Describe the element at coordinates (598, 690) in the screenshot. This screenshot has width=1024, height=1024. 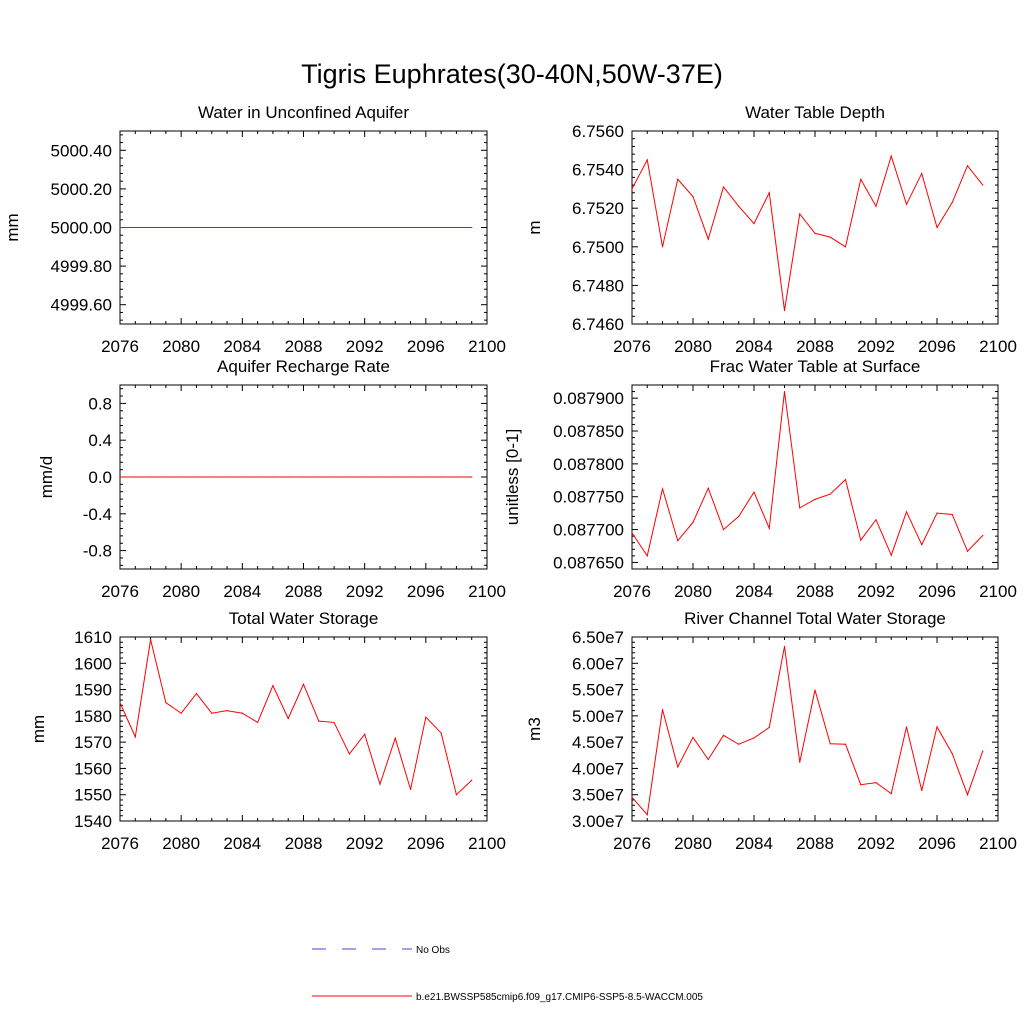
I see `y-tick-label: 5.50e7` at that location.